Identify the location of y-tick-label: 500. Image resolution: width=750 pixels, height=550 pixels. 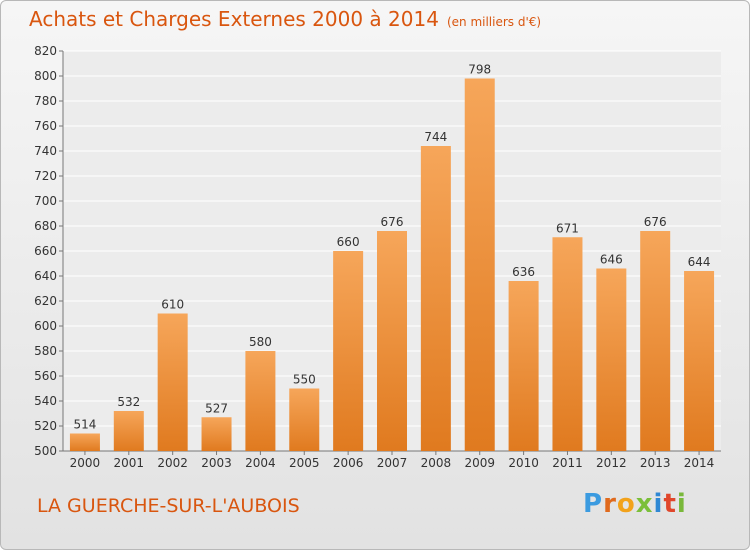
(45, 451).